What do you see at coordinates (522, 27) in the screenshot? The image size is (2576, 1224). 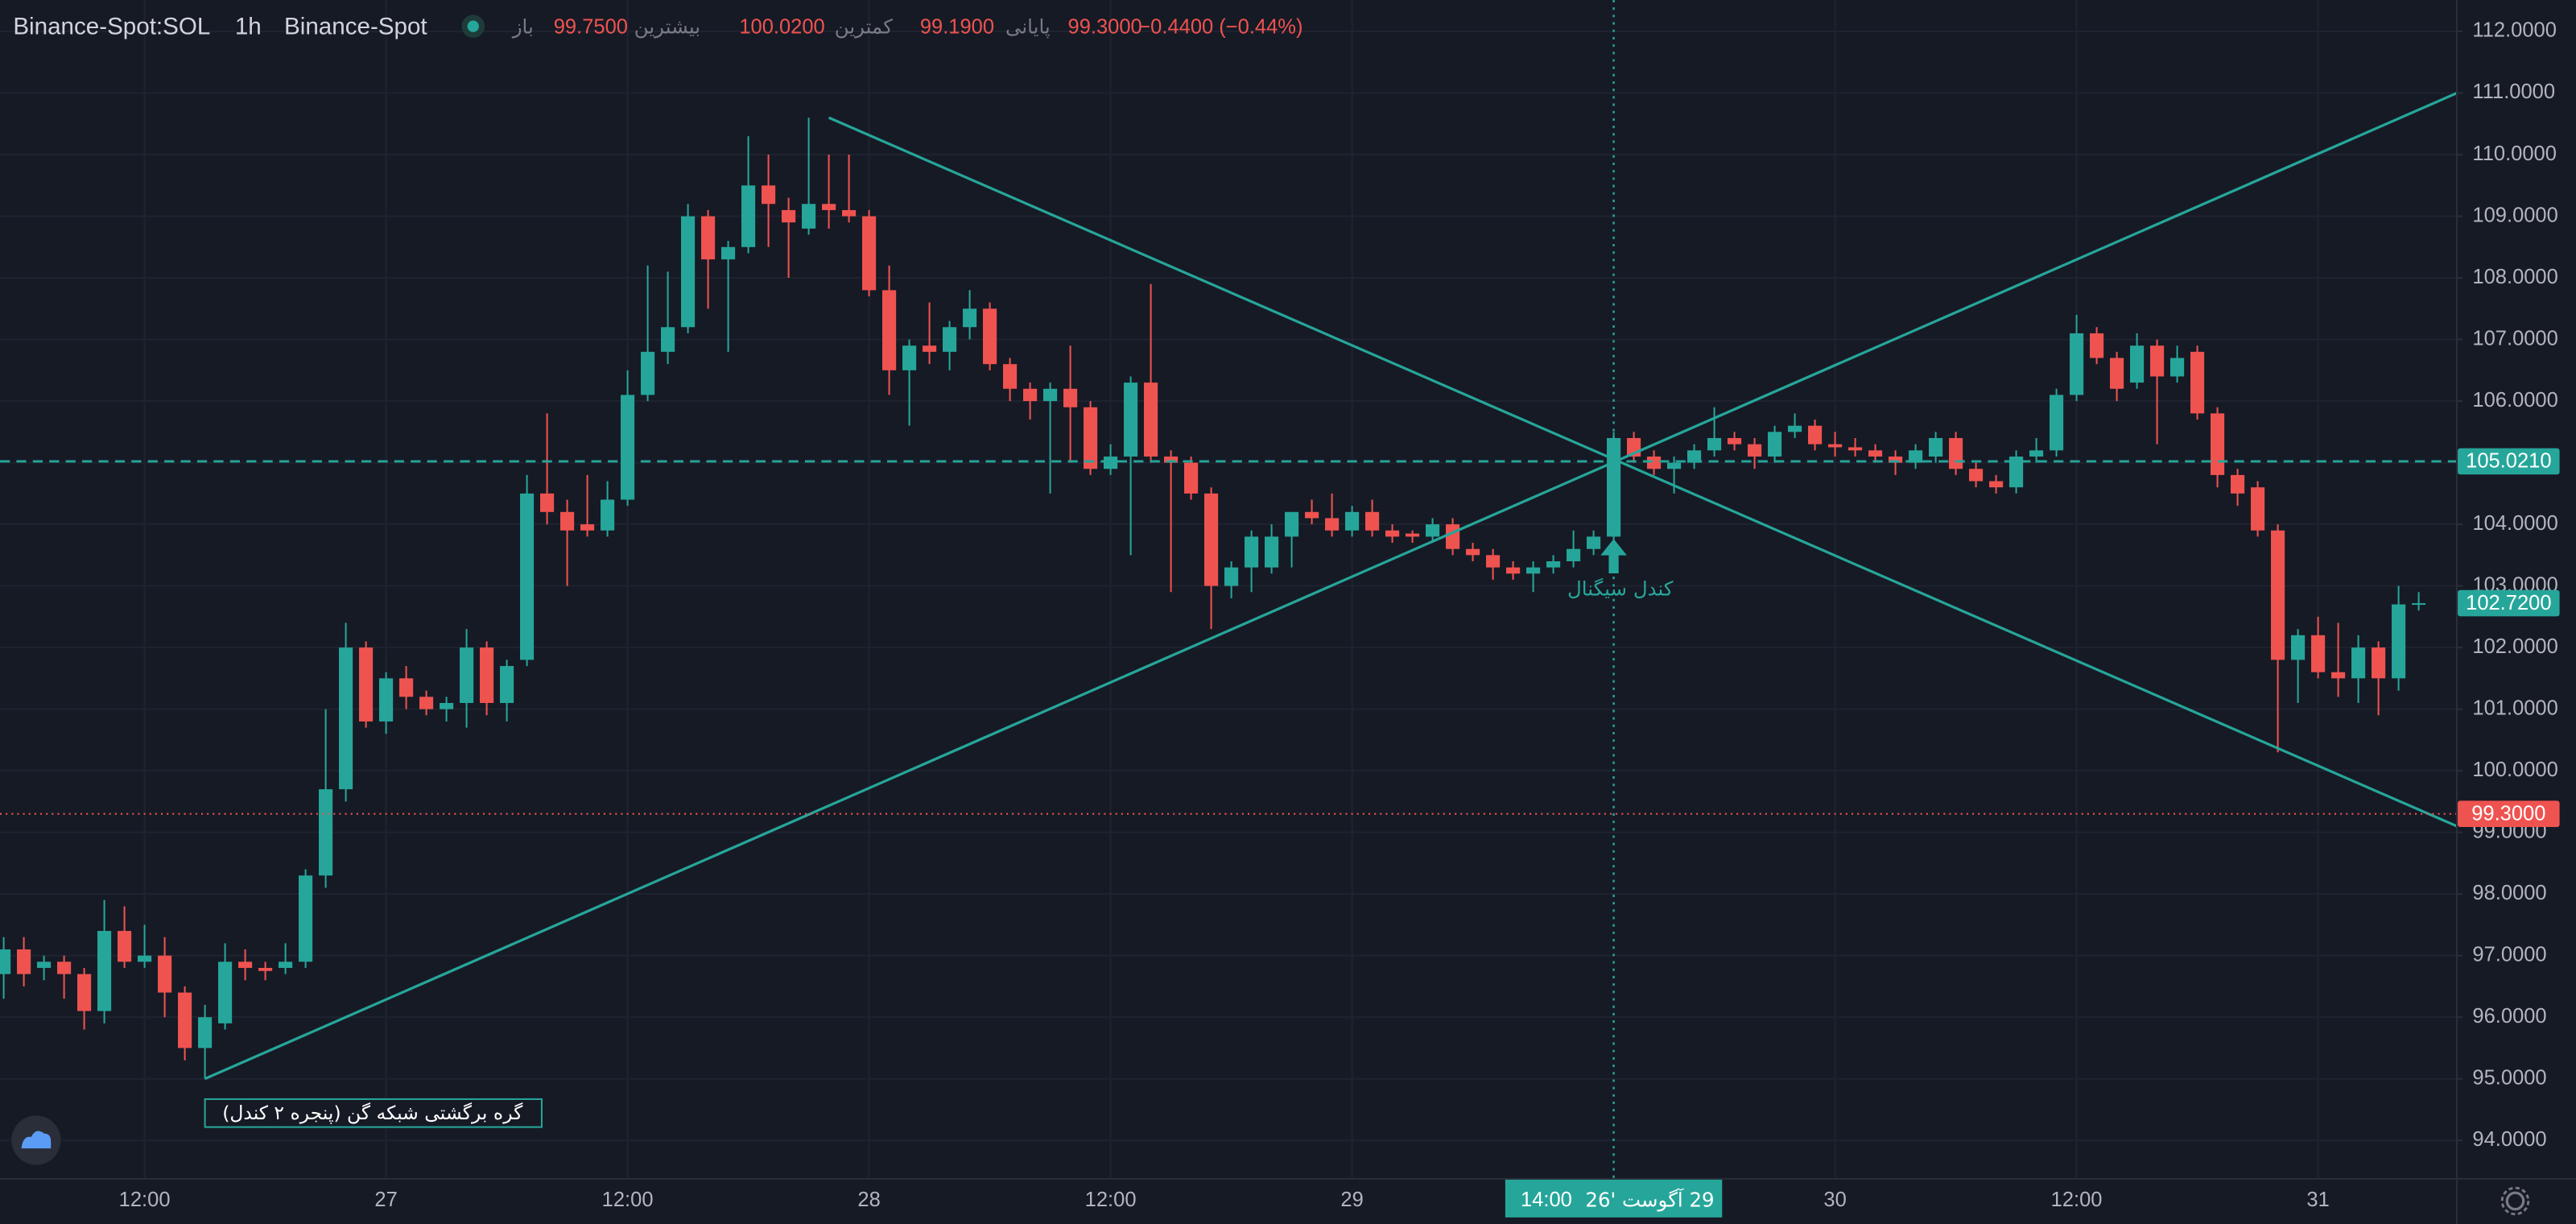 I see `ohlc-label: باز` at bounding box center [522, 27].